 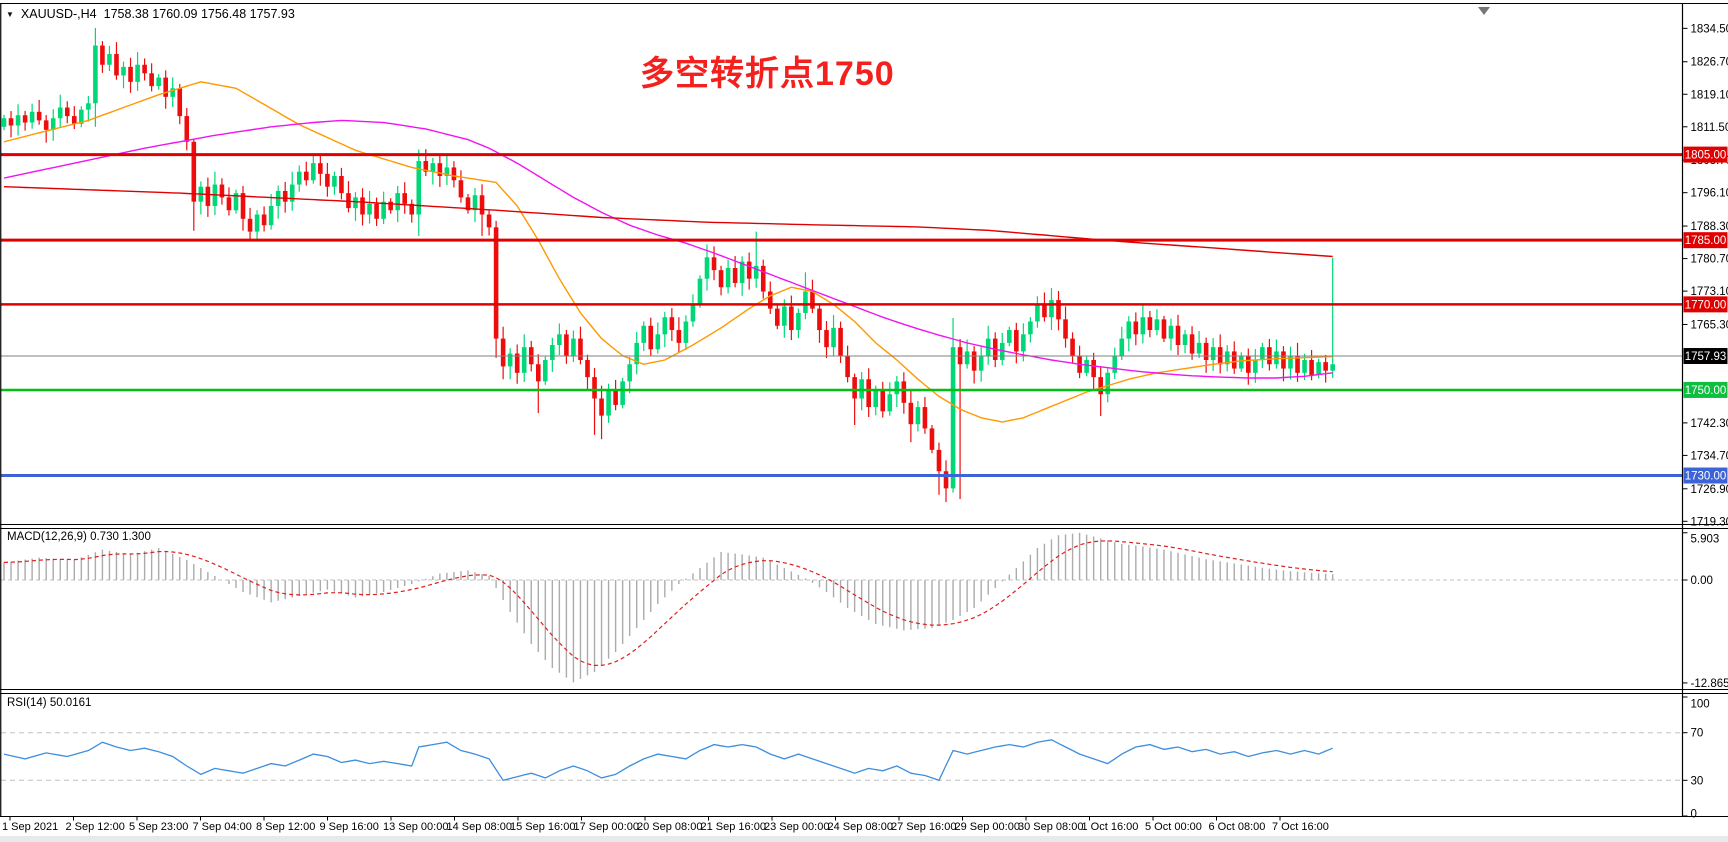 I want to click on time-axis-label: 14 Sep 08:00, so click(x=479, y=827).